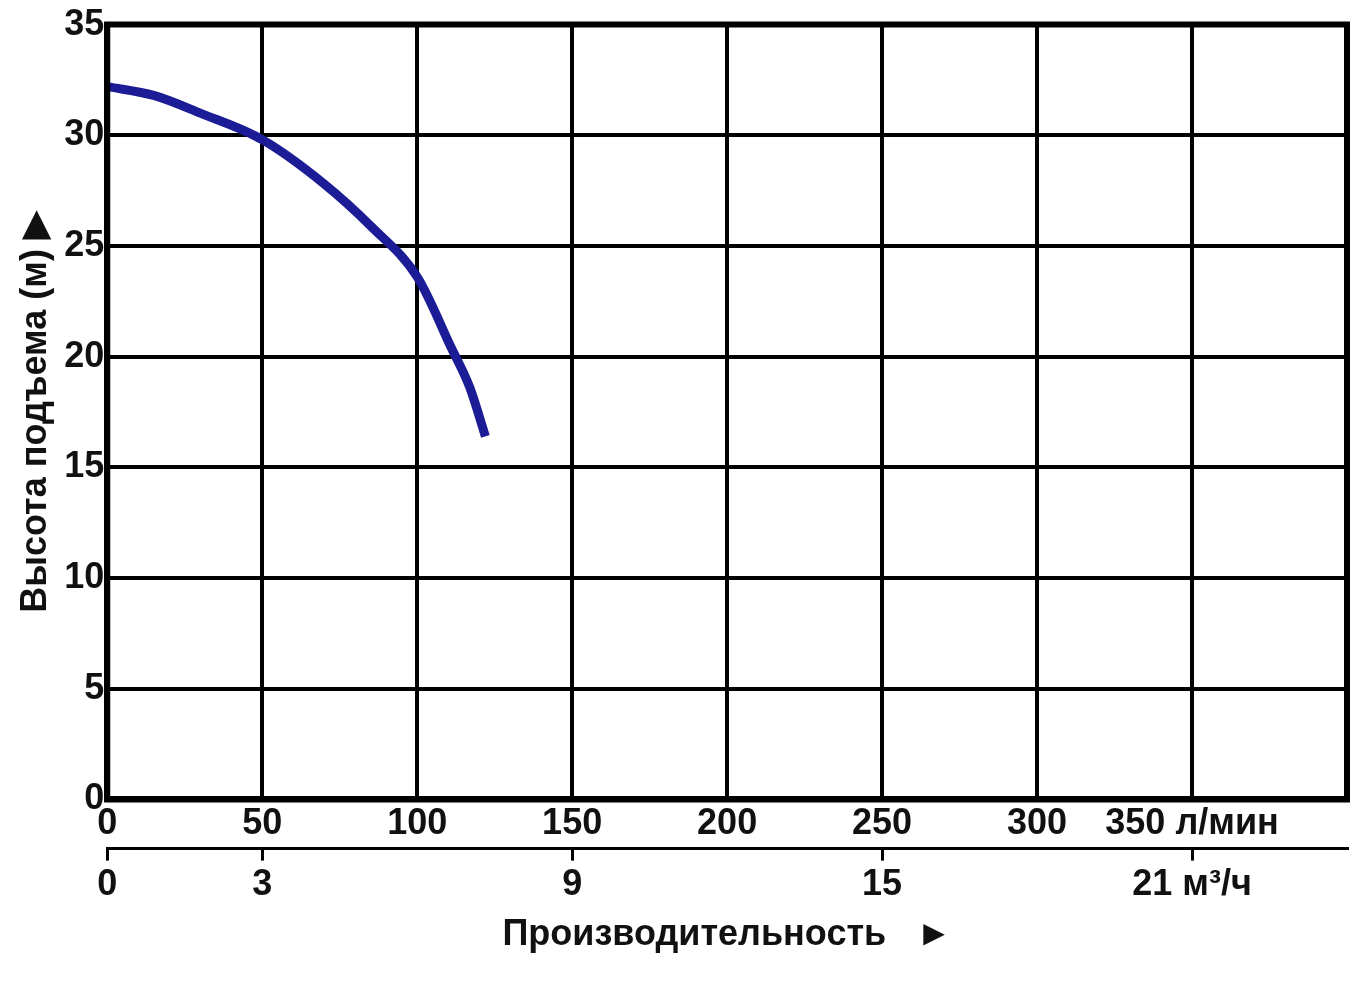 This screenshot has height=981, width=1367. Describe the element at coordinates (94, 686) in the screenshot. I see `y-tick-label: 5` at that location.